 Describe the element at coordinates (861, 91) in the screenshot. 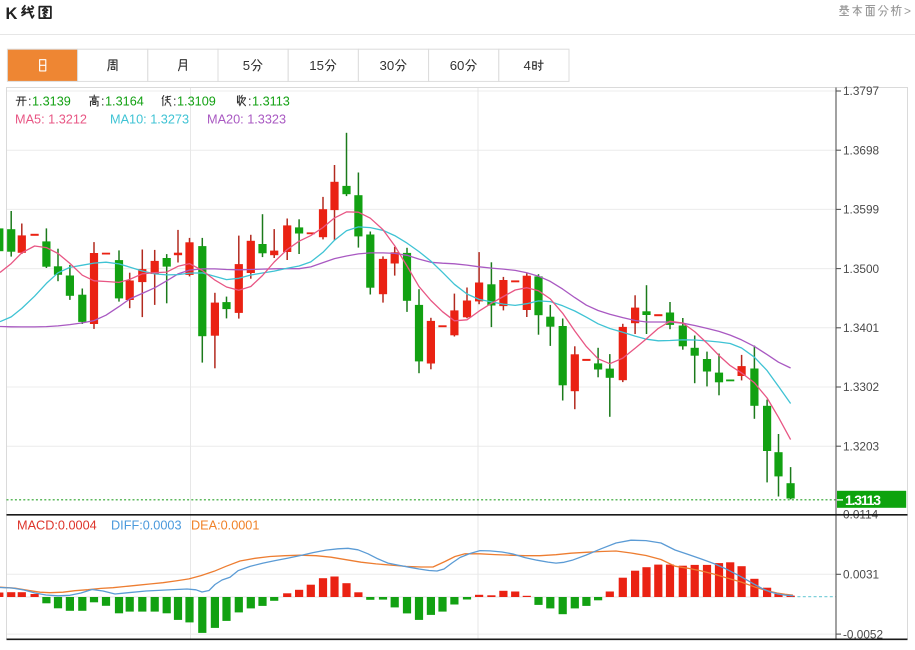

I see `svg-text: 1.3797` at that location.